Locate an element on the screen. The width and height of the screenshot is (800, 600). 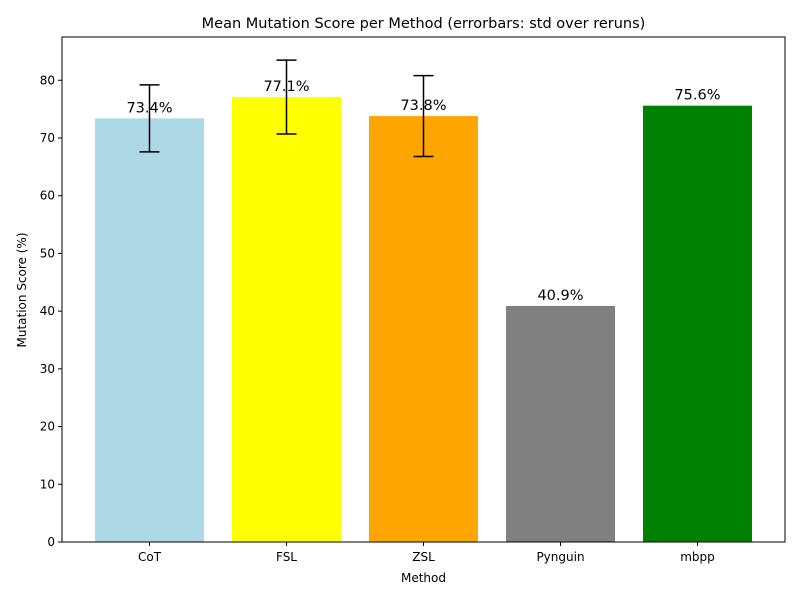
data-label-fsl: 77.1% is located at coordinates (286, 87).